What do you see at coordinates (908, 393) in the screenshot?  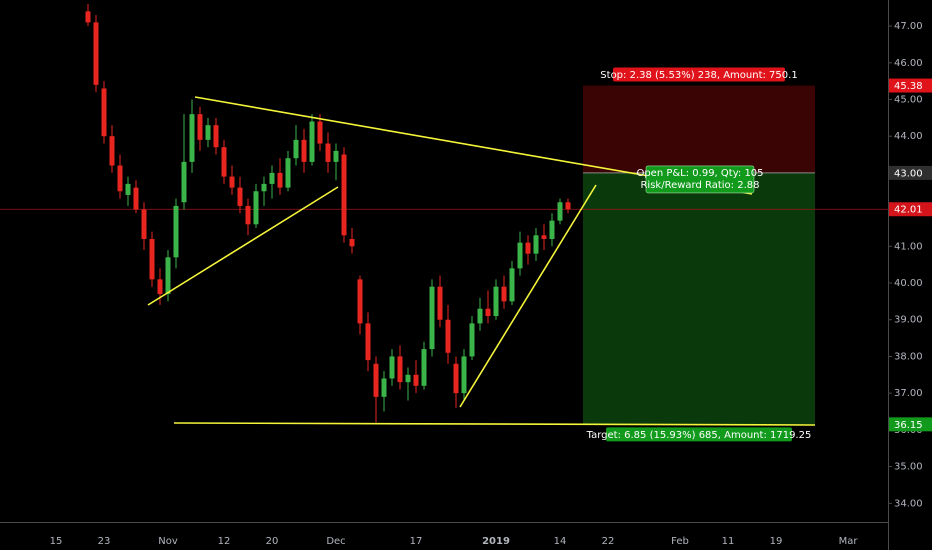 I see `y-tick-label: 37.00` at bounding box center [908, 393].